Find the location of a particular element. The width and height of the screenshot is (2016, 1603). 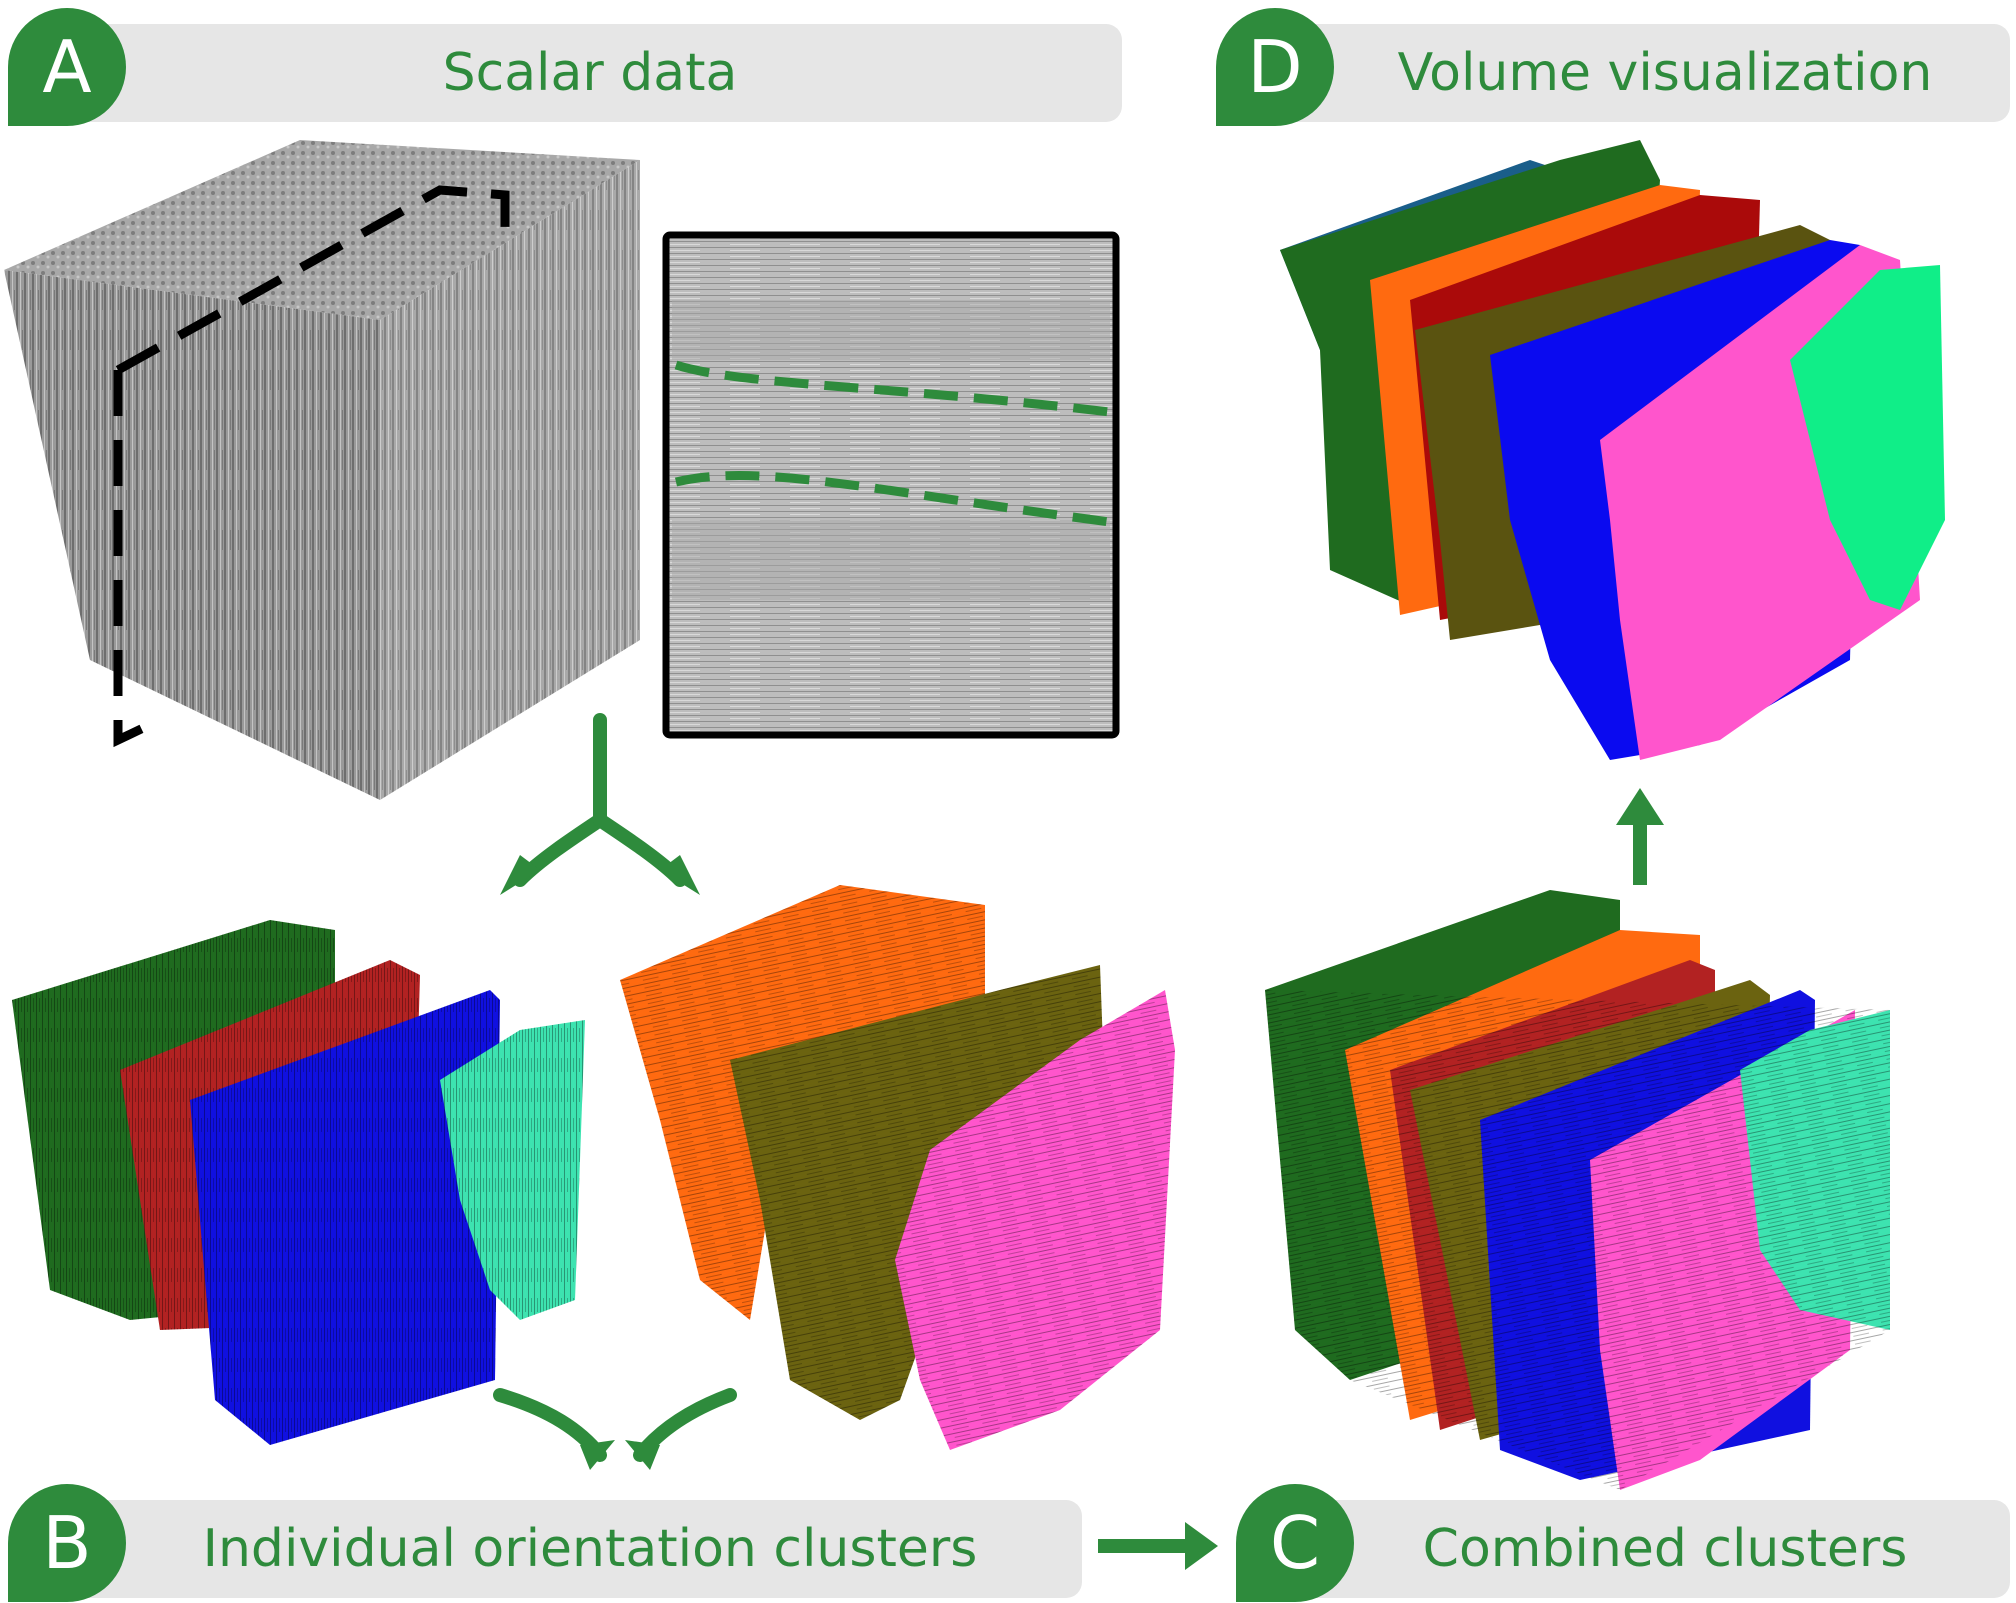

tomogram-slice-inset is located at coordinates (891, 485).